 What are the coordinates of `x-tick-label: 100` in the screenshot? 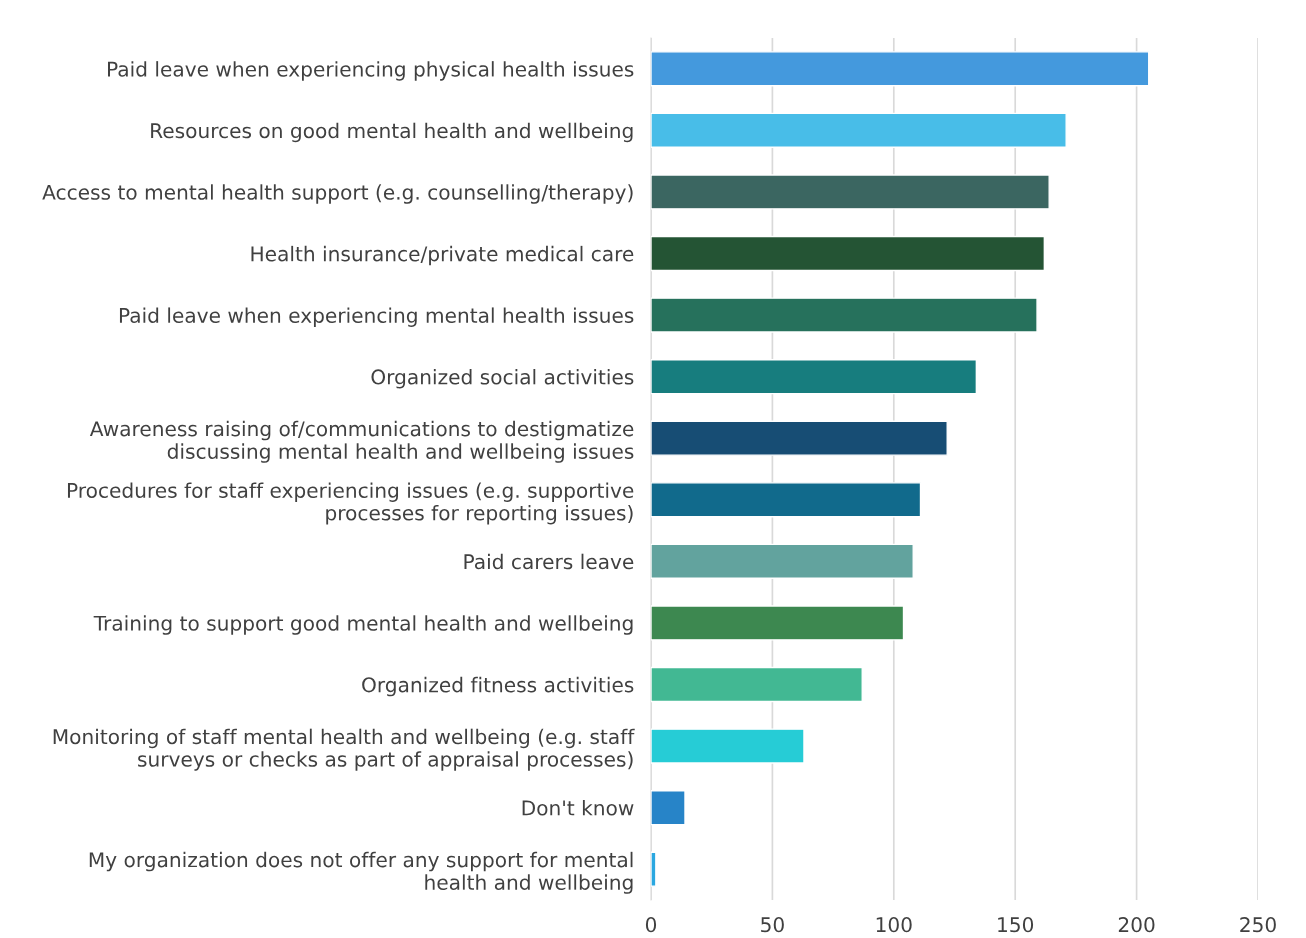 It's located at (894, 925).